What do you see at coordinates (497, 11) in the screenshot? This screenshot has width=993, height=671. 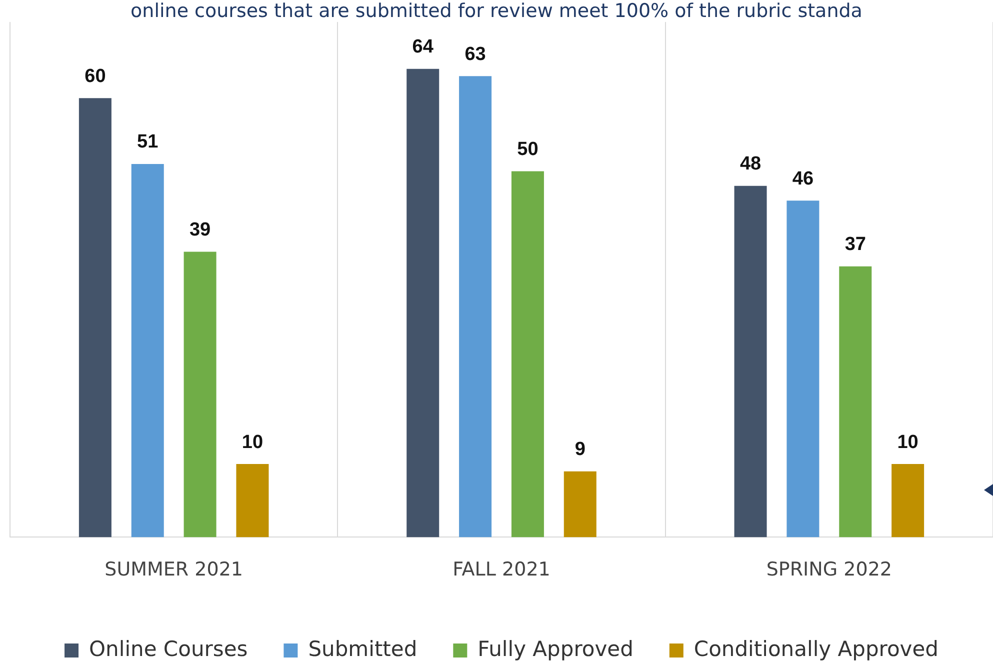 I see `chart-title: online courses that are submitted for review meet 100% of the rubric standa` at bounding box center [497, 11].